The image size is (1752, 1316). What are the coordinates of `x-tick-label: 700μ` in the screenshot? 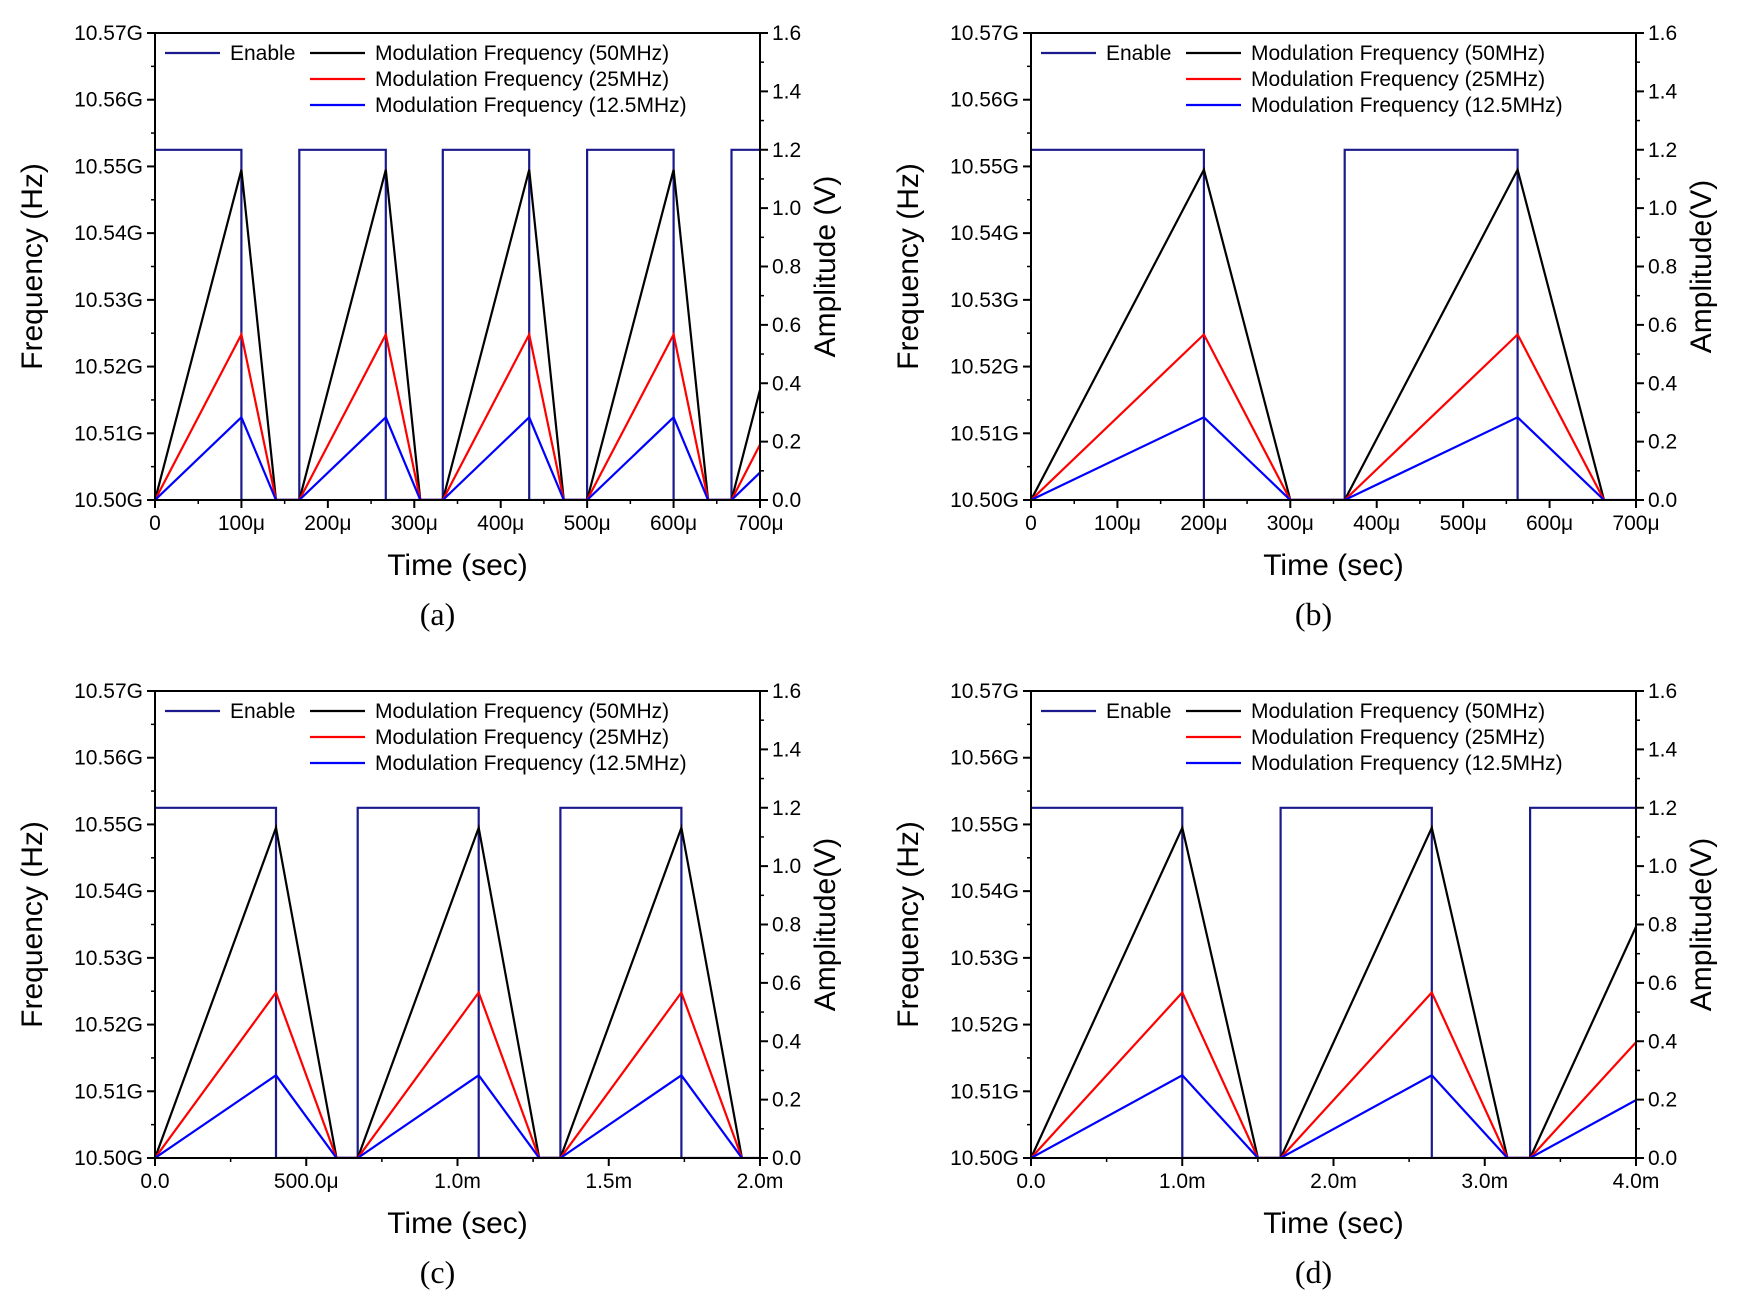 It's located at (759, 523).